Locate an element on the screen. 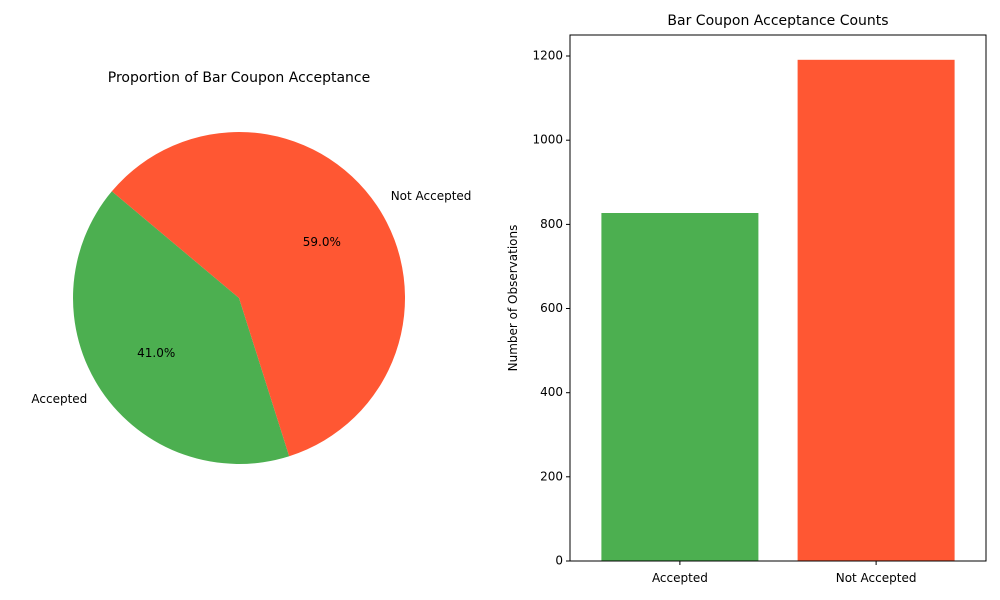  y-tick-label: 1000 is located at coordinates (547, 140).